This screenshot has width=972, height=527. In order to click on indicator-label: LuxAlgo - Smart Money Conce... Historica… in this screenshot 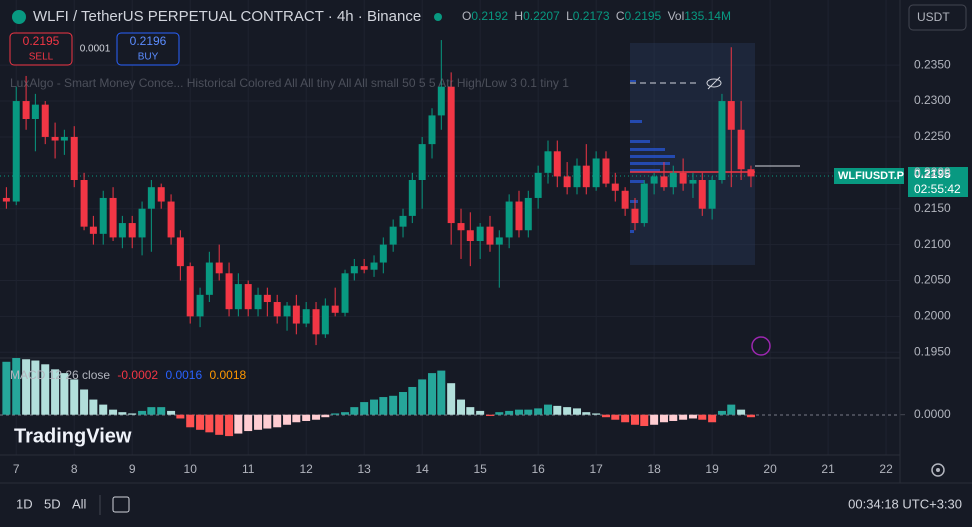, I will do `click(289, 83)`.